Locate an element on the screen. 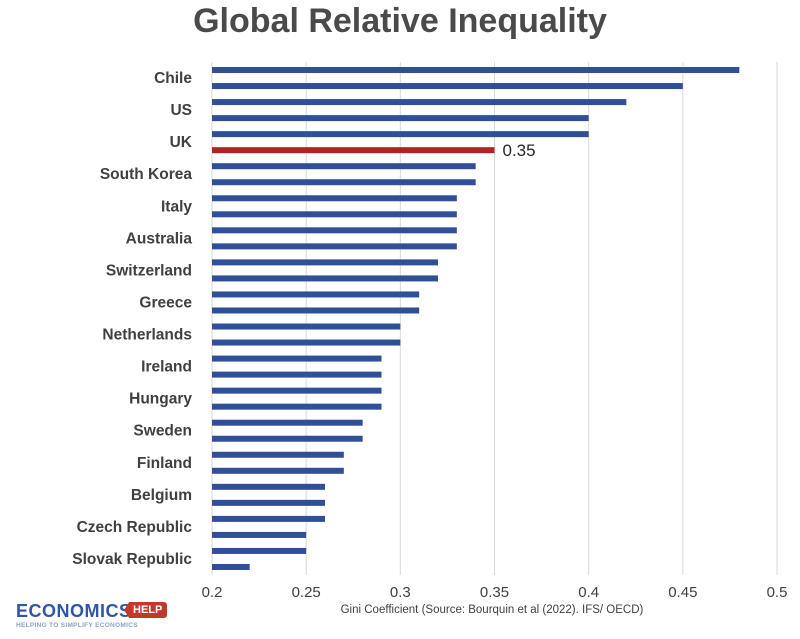  category-label: Ireland is located at coordinates (166, 367).